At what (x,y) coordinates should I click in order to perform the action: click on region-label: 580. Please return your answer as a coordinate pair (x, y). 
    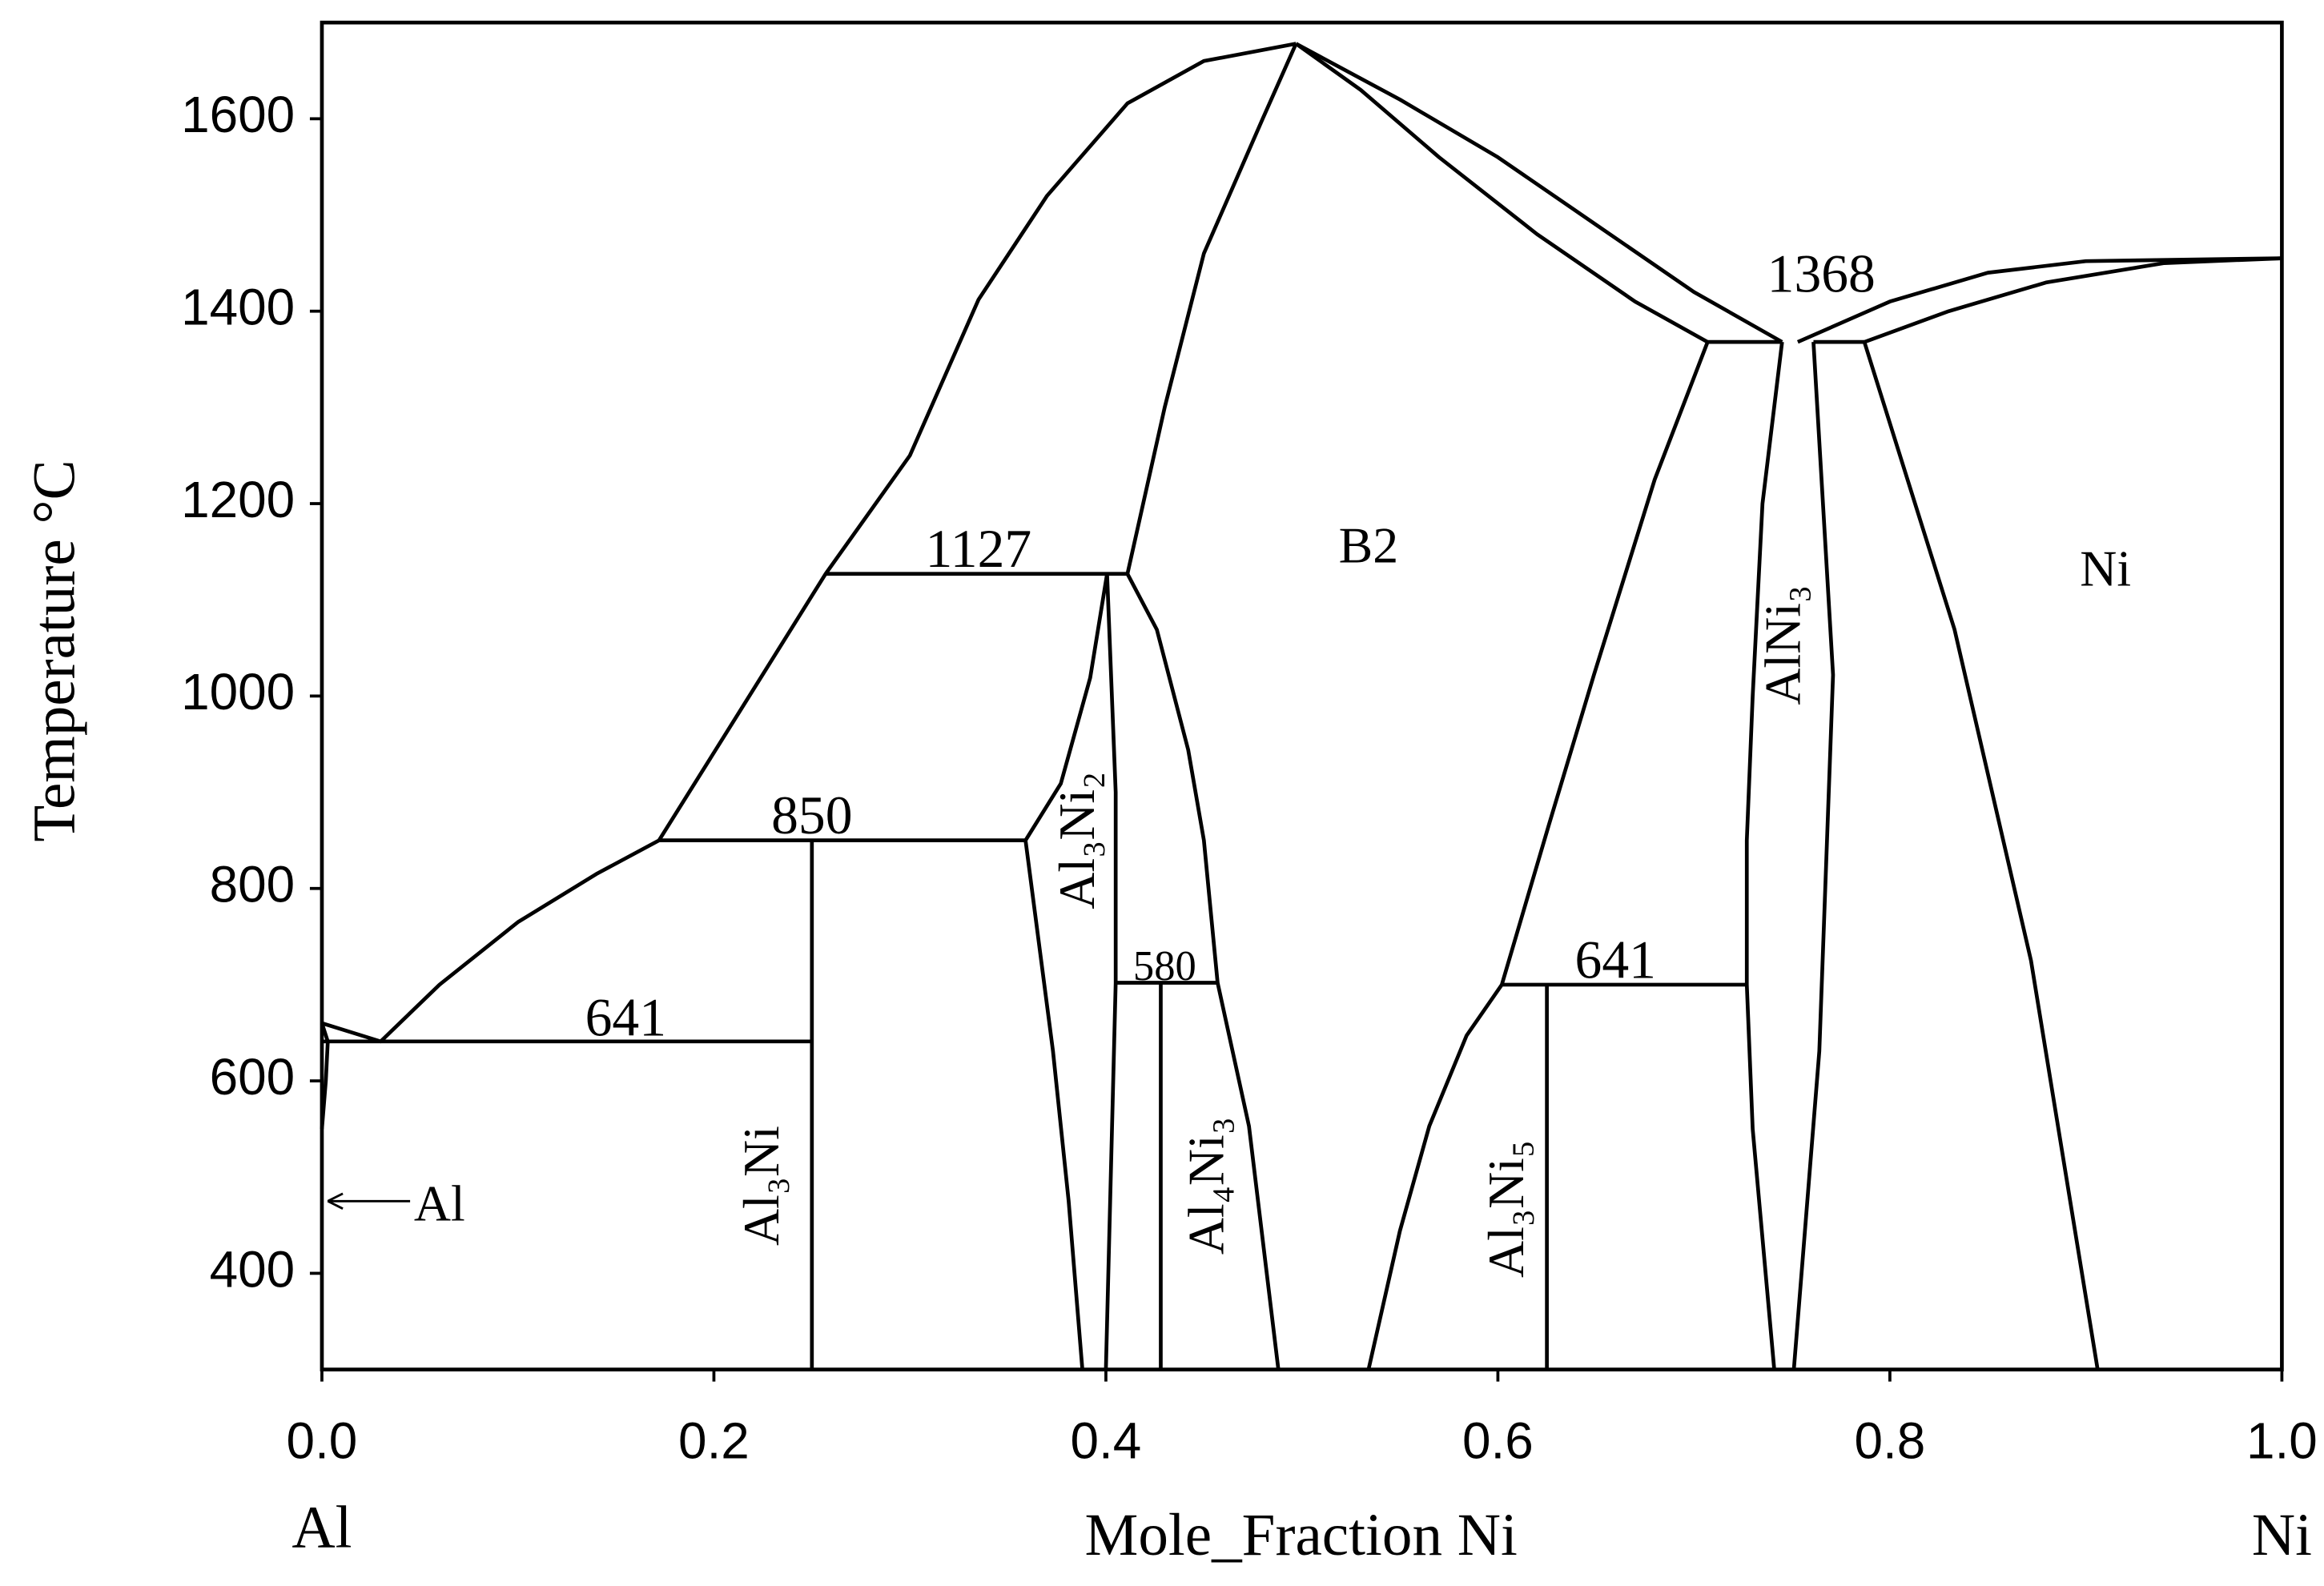
    Looking at the image, I should click on (1164, 966).